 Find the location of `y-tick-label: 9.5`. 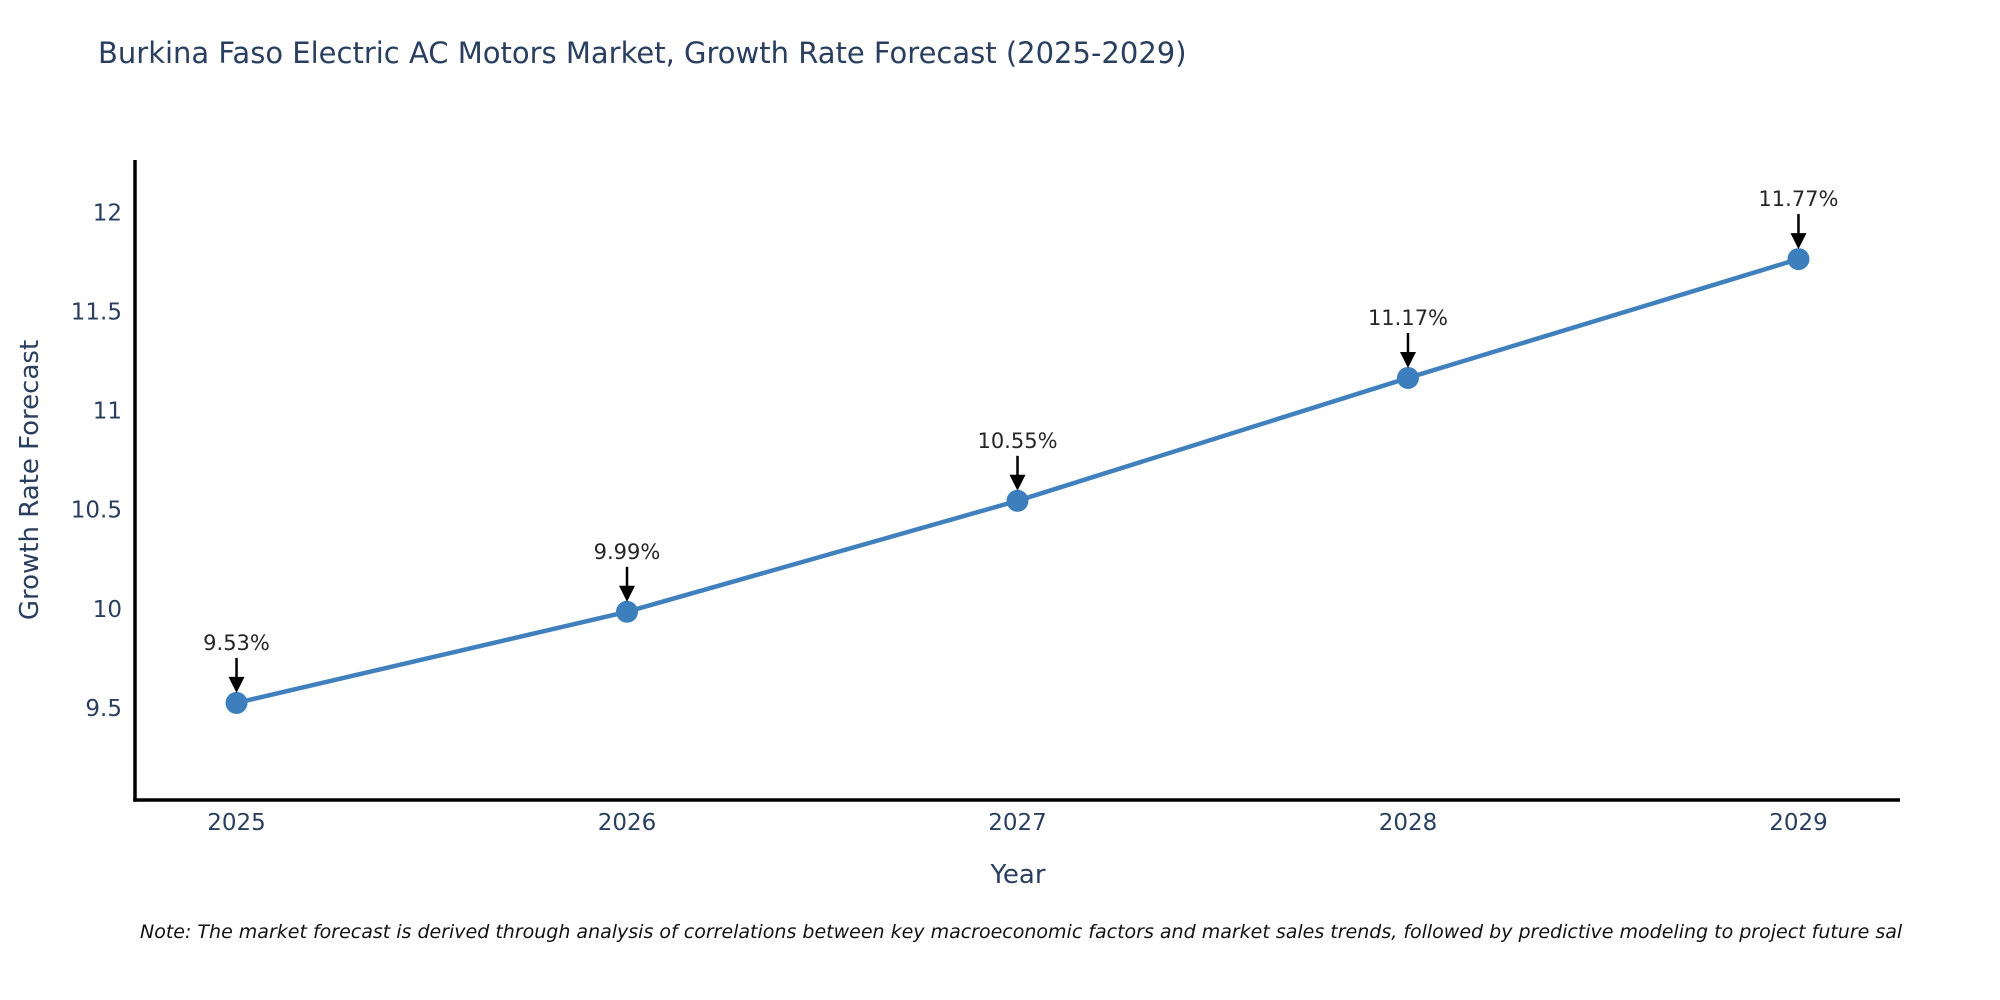

y-tick-label: 9.5 is located at coordinates (103, 709).